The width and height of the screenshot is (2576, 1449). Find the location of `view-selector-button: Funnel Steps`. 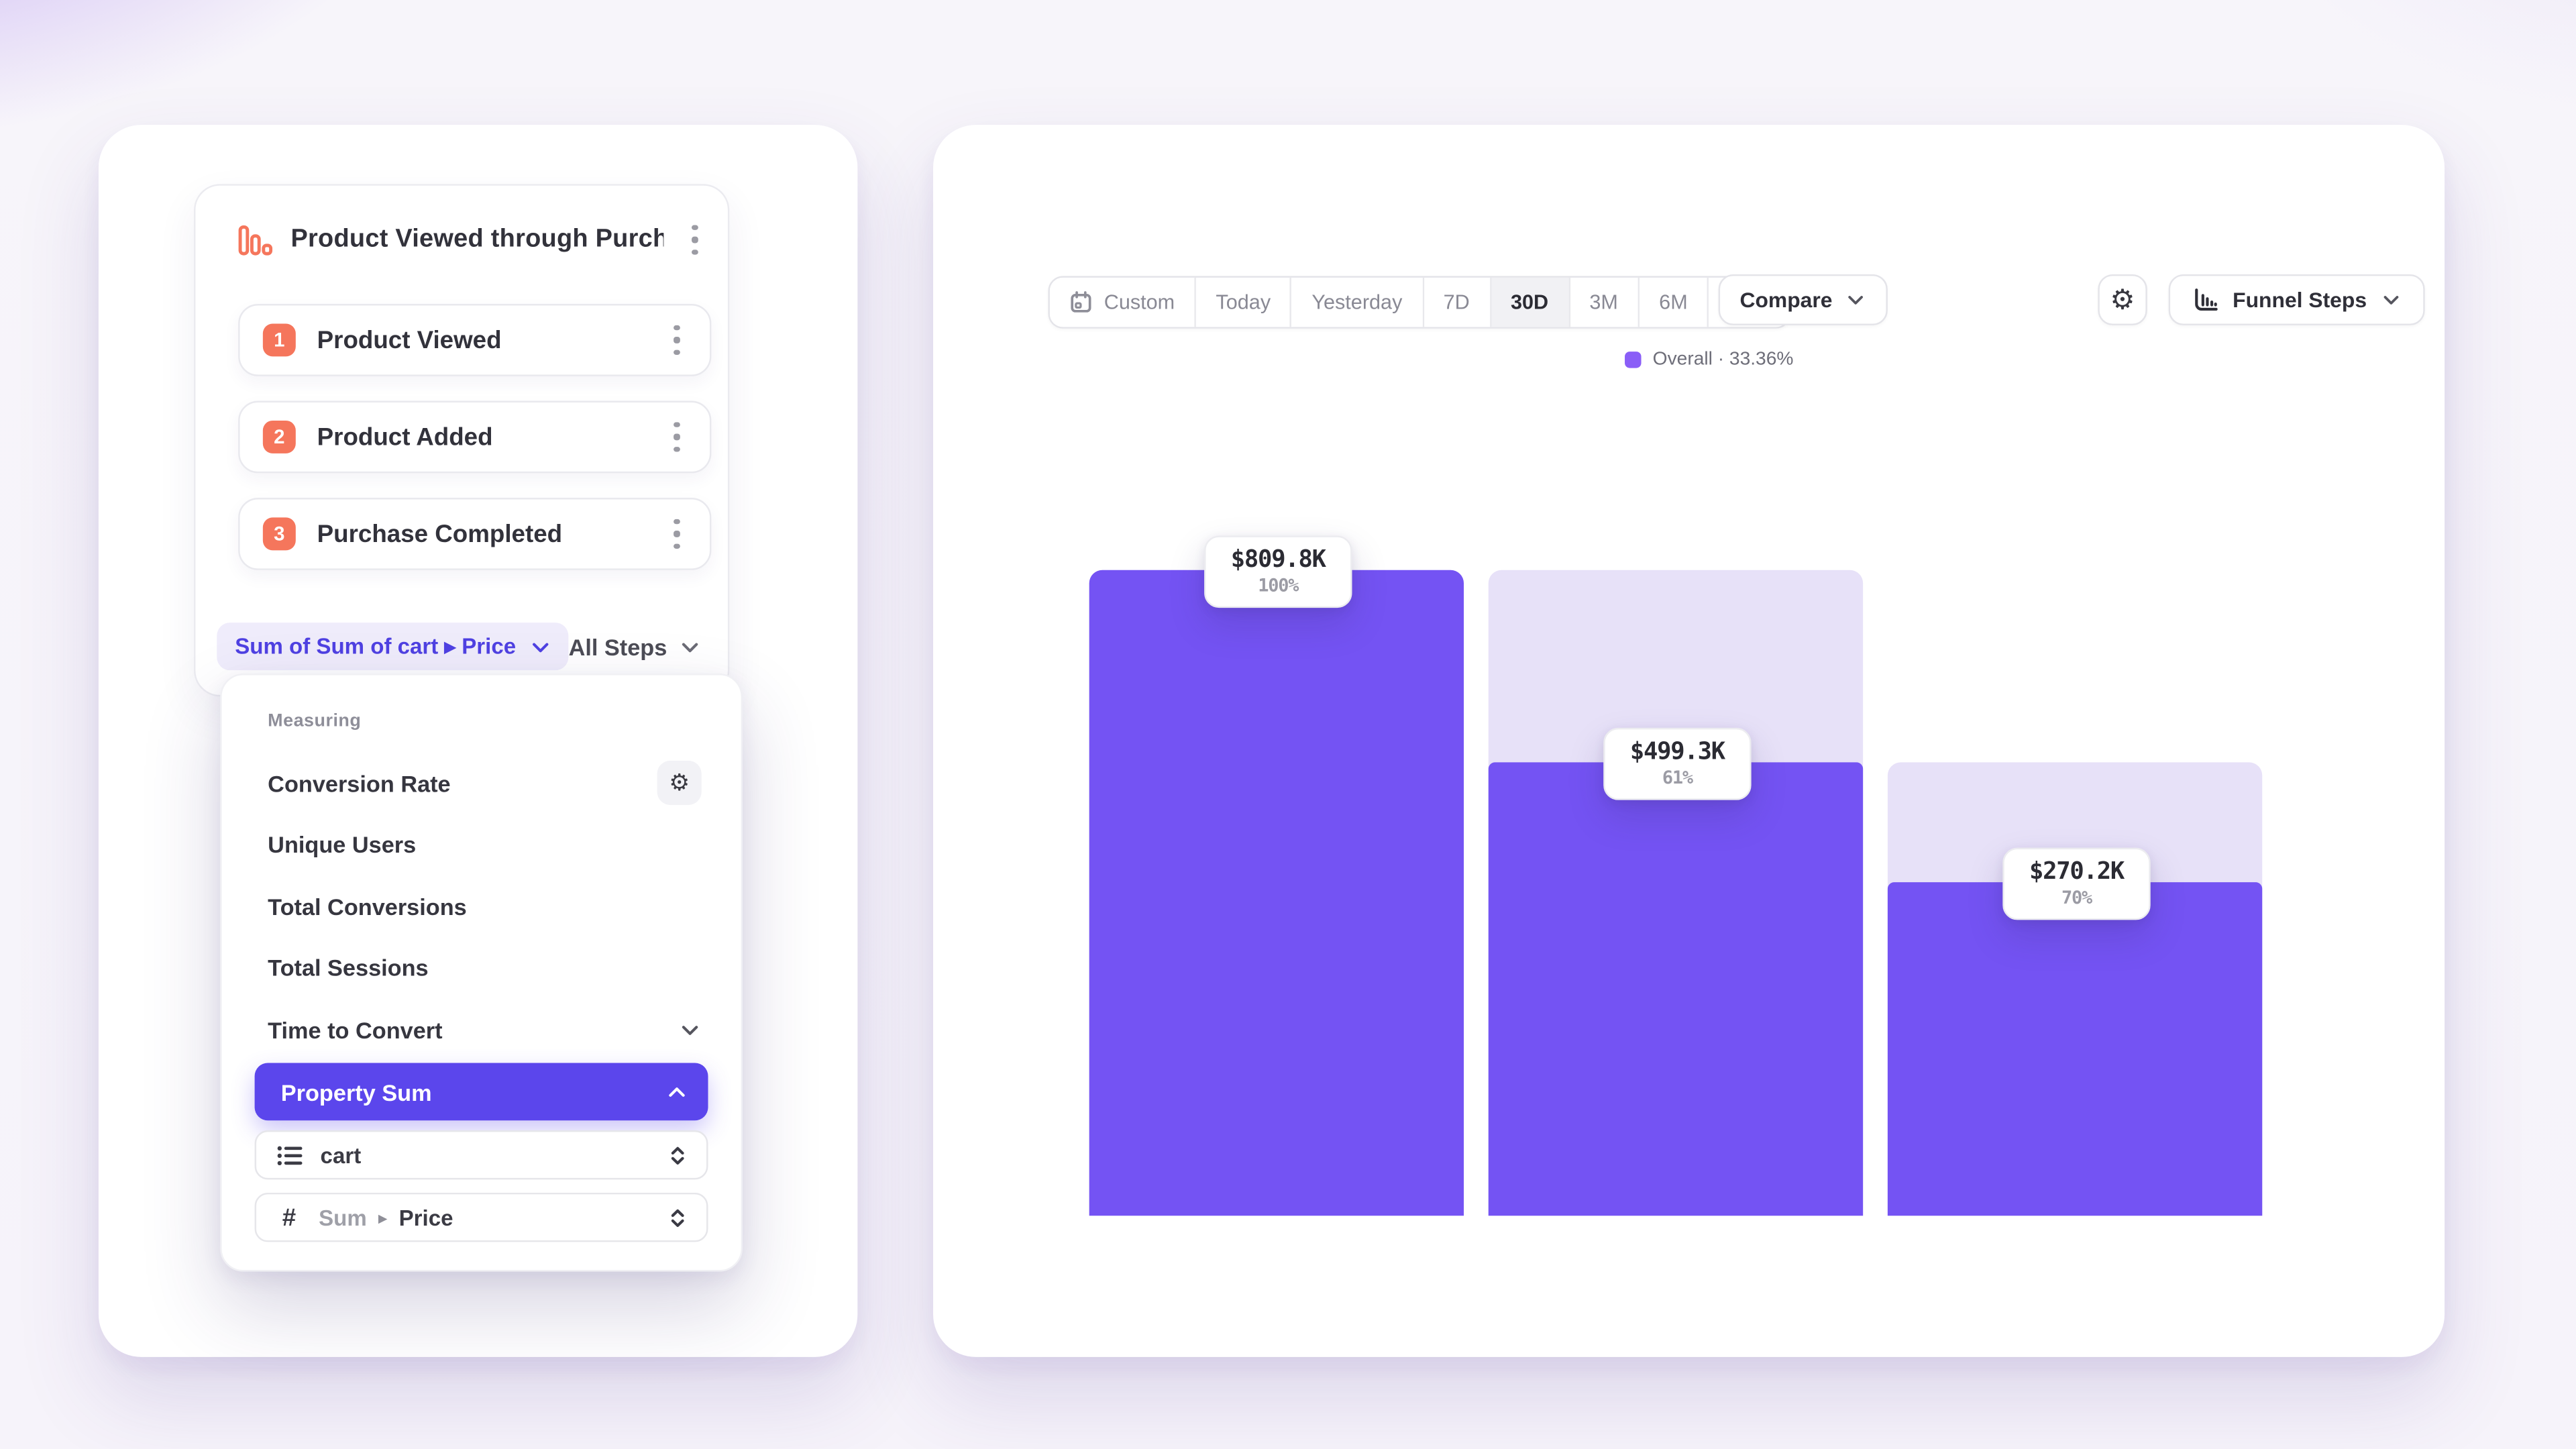

view-selector-button: Funnel Steps is located at coordinates (2296, 299).